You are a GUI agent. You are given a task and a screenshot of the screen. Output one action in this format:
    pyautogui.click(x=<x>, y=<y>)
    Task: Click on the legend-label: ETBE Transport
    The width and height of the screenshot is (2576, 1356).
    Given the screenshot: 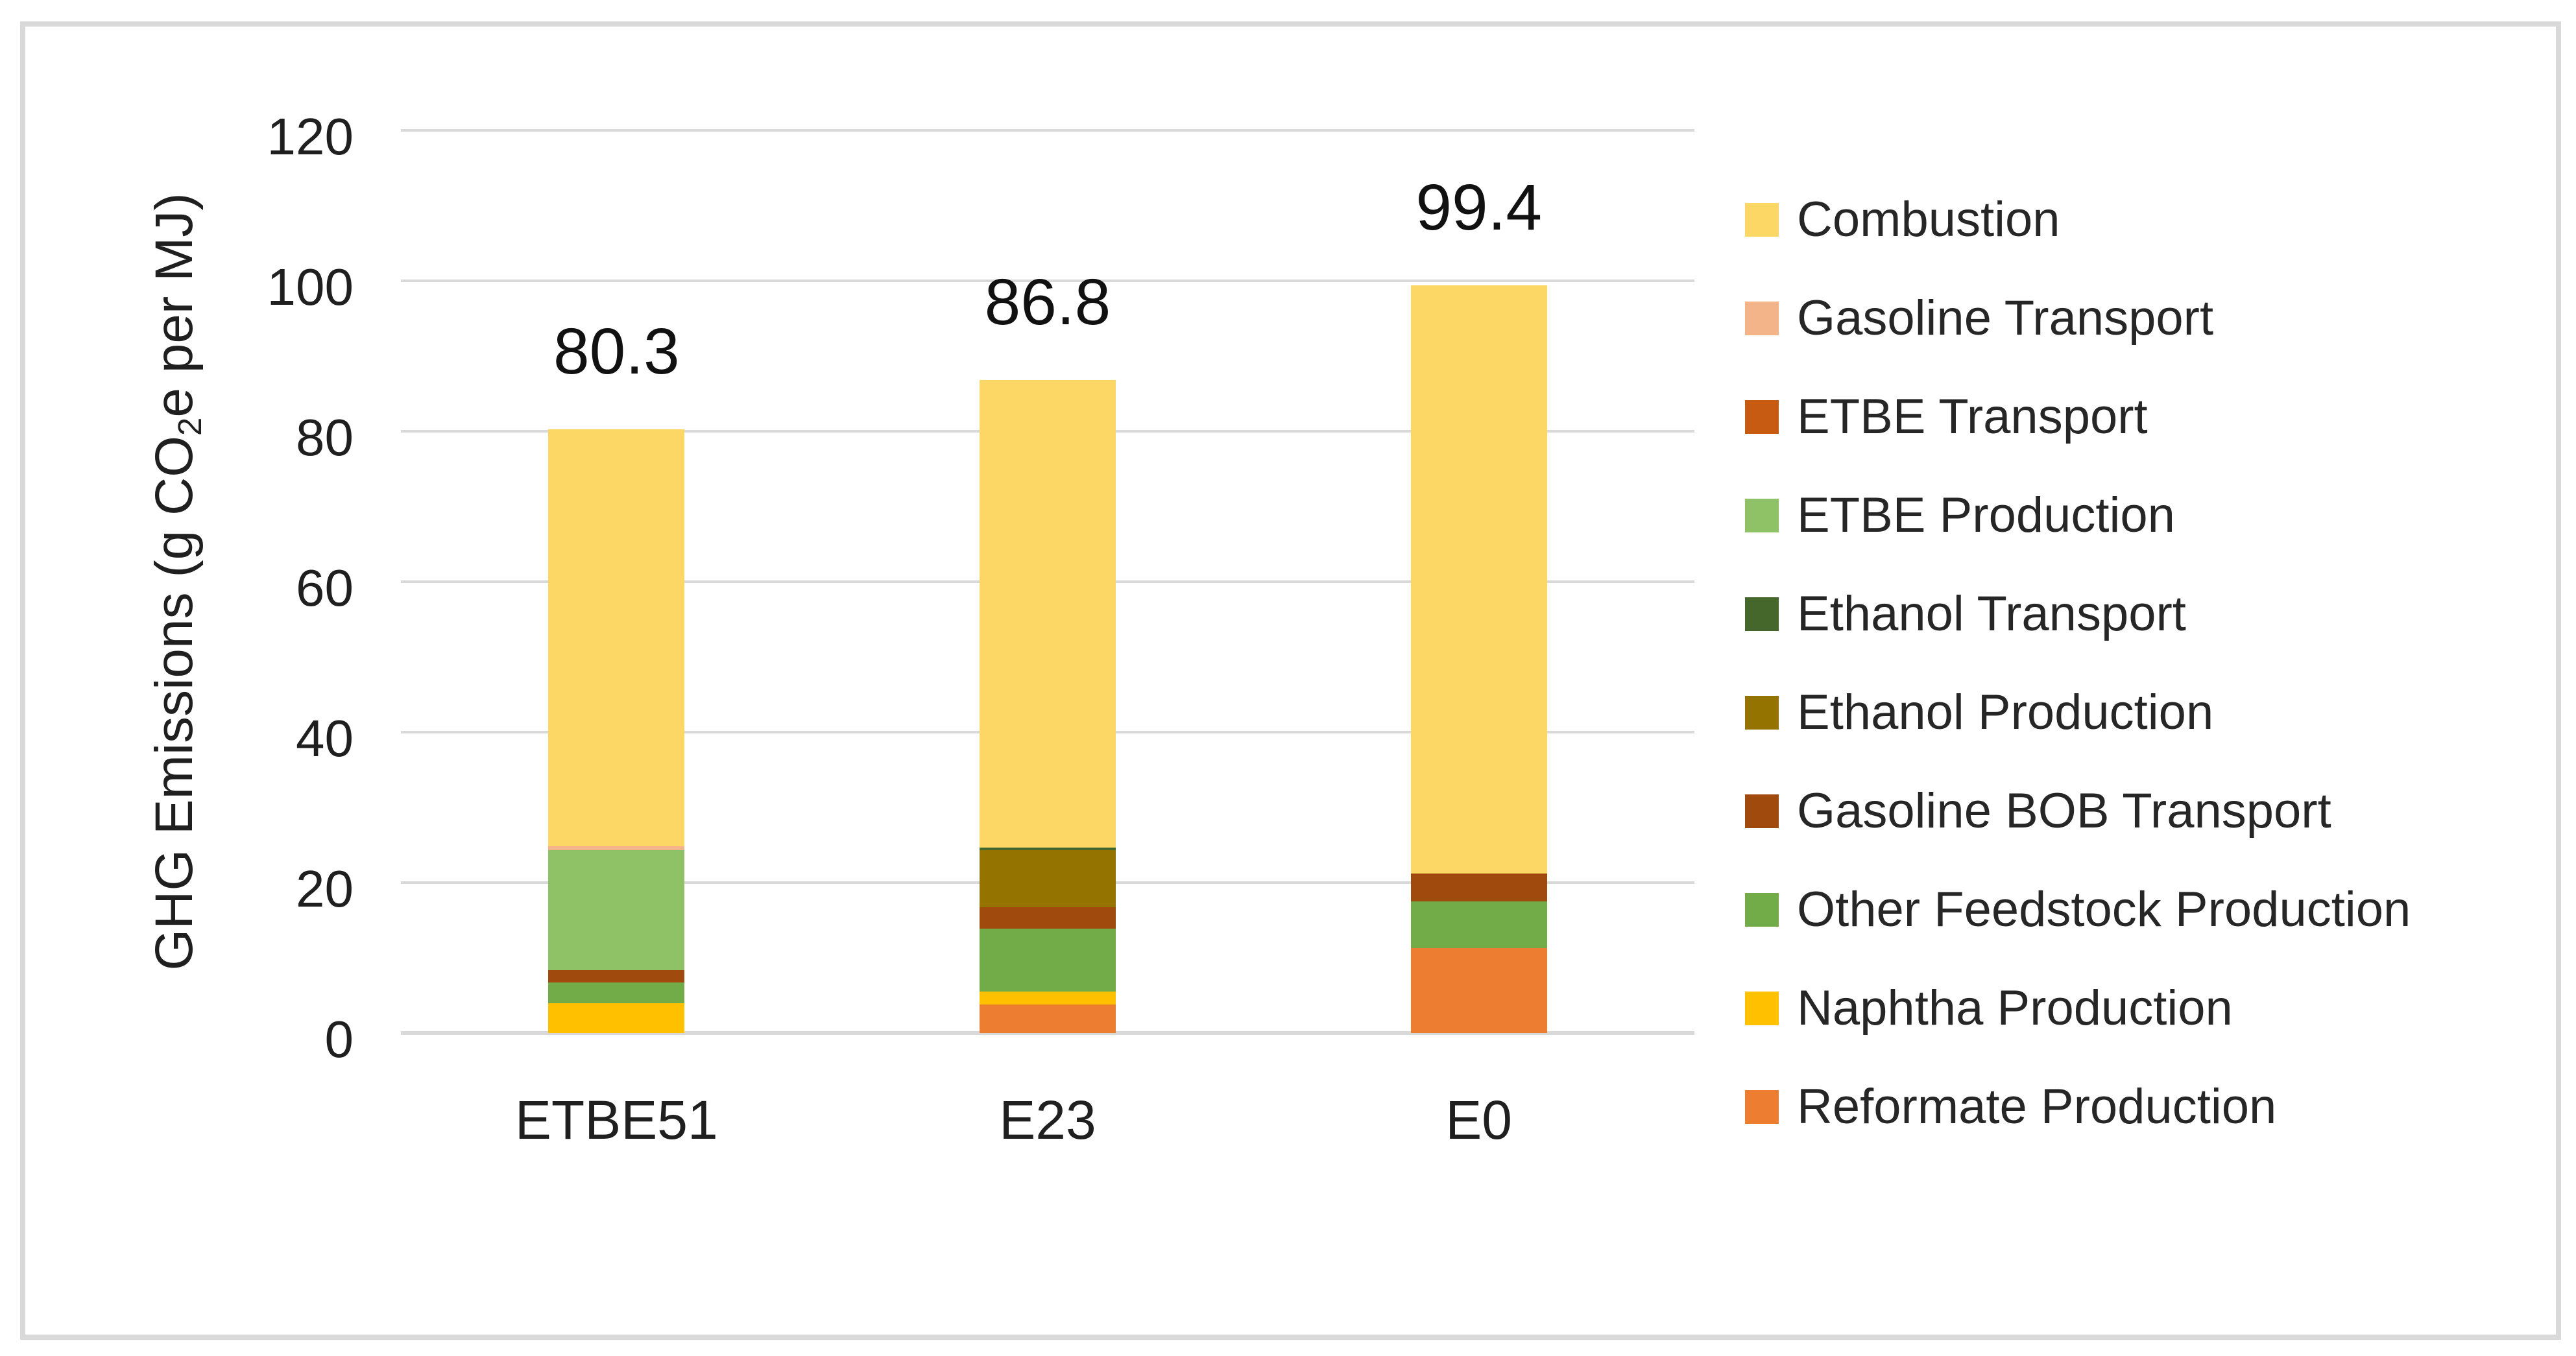 What is the action you would take?
    pyautogui.click(x=1972, y=416)
    